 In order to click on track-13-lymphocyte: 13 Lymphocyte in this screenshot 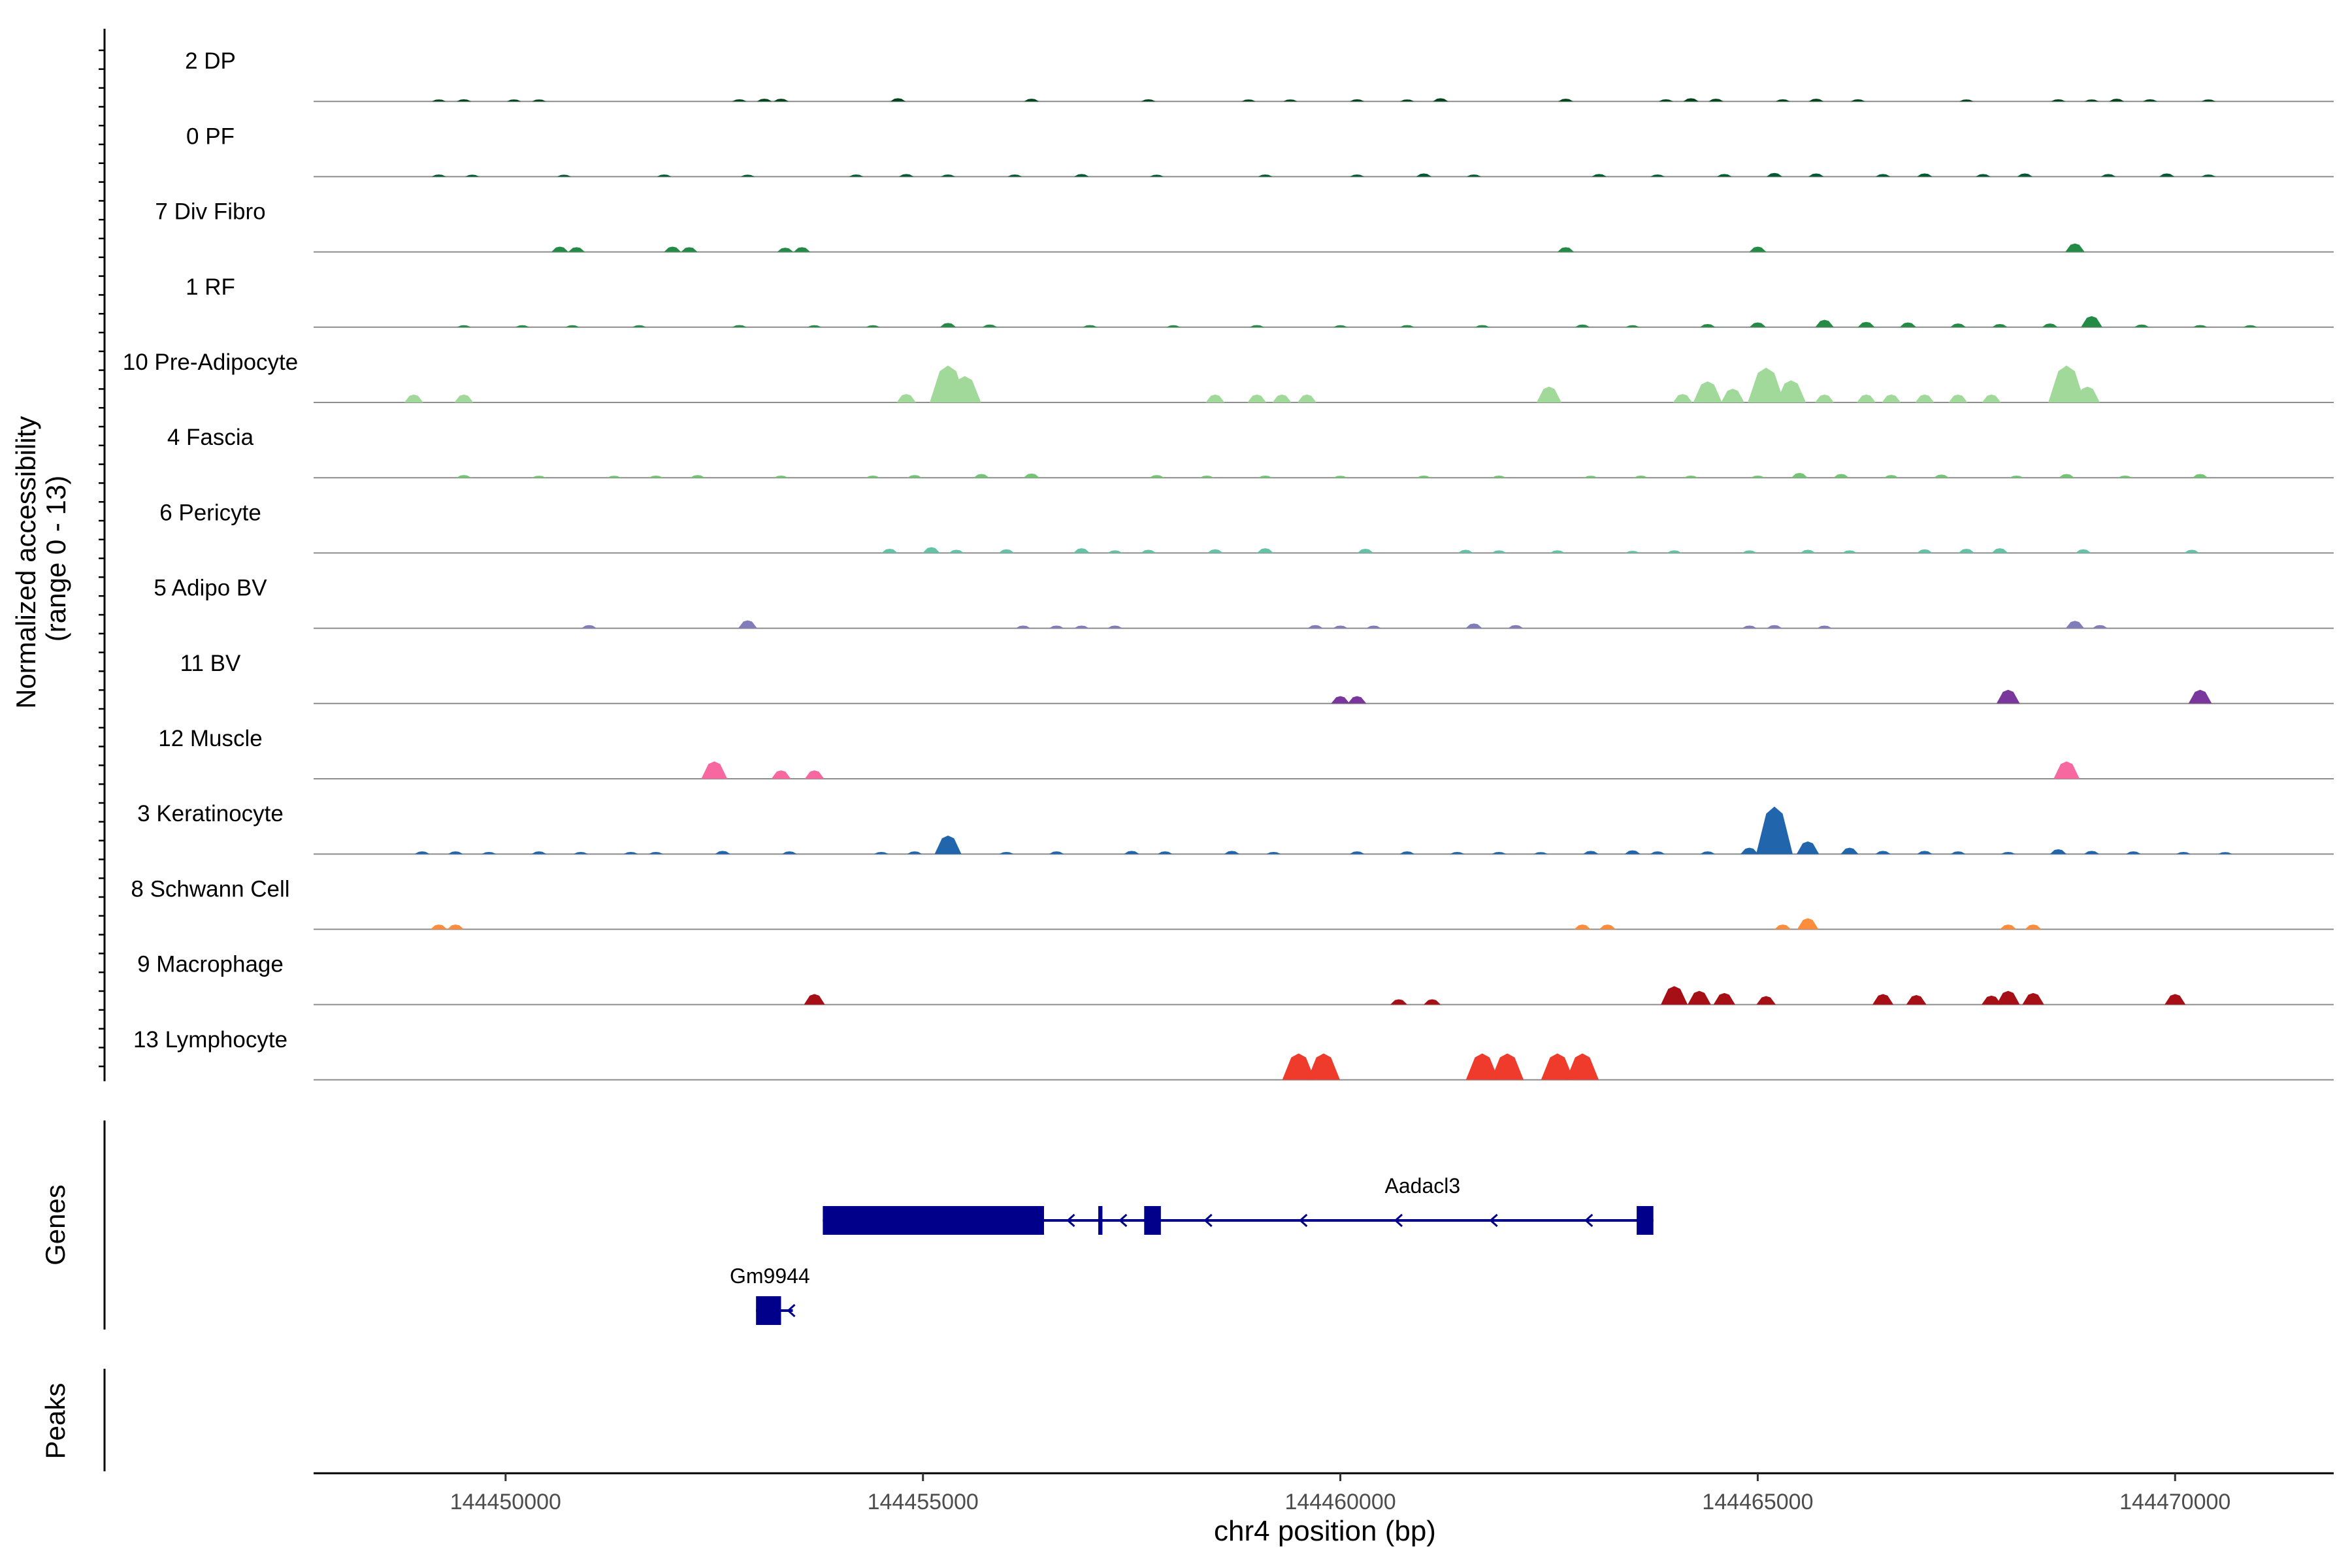, I will do `click(1233, 1054)`.